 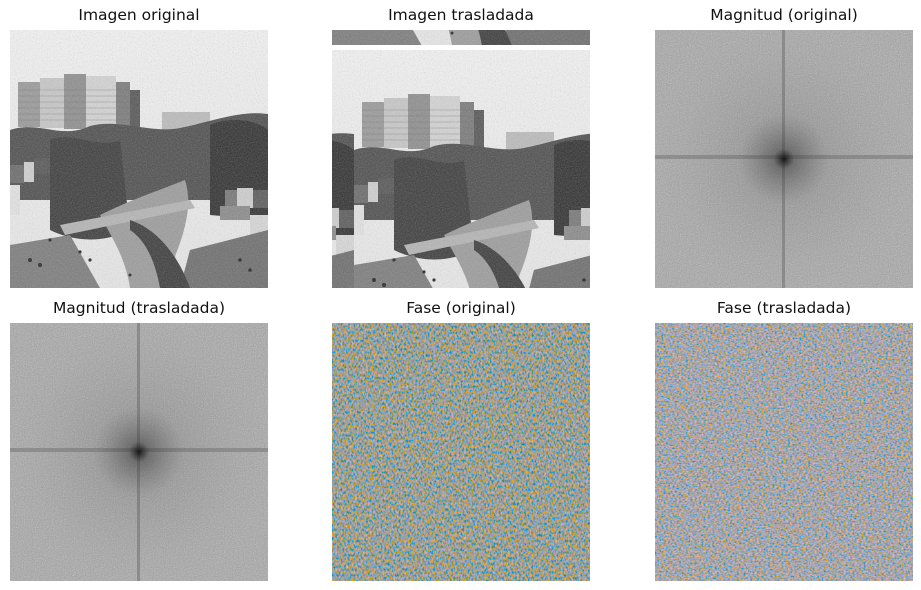 What do you see at coordinates (784, 15) in the screenshot?
I see `panel-title: Magnitud (original)` at bounding box center [784, 15].